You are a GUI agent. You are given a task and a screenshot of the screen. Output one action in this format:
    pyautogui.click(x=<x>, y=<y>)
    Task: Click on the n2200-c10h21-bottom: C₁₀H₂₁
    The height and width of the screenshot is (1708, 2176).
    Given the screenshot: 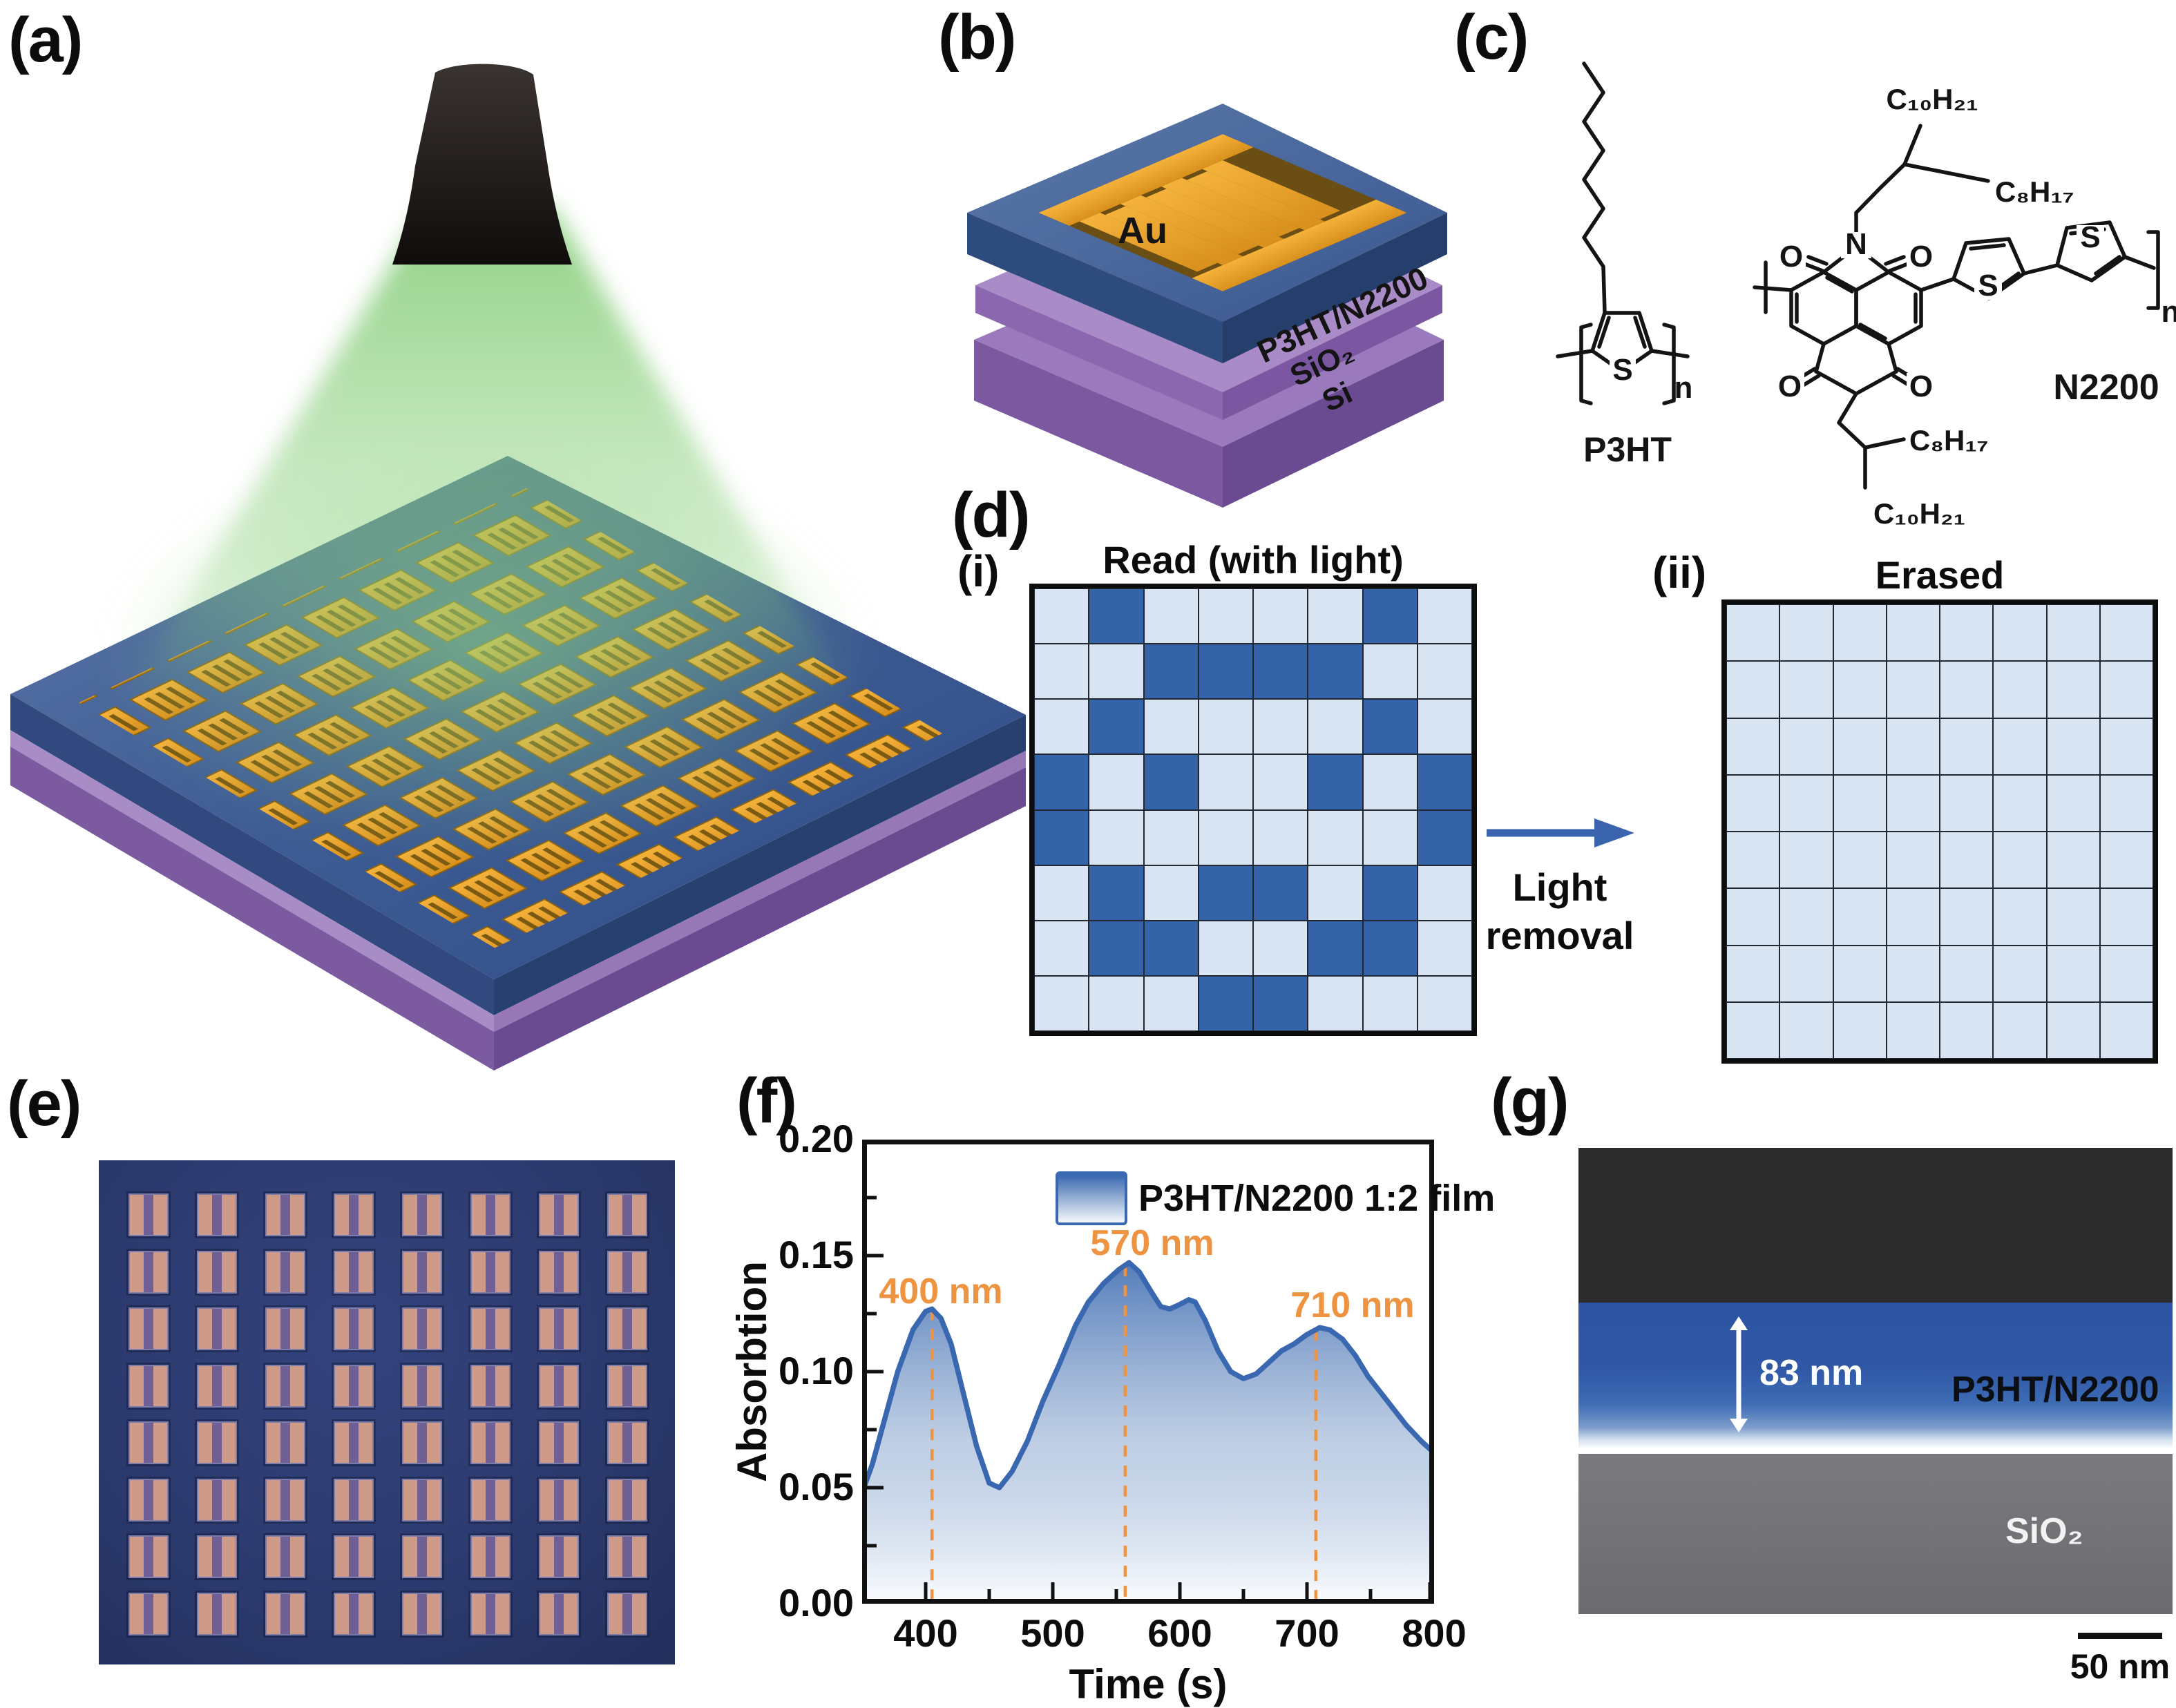 What is the action you would take?
    pyautogui.click(x=1919, y=514)
    